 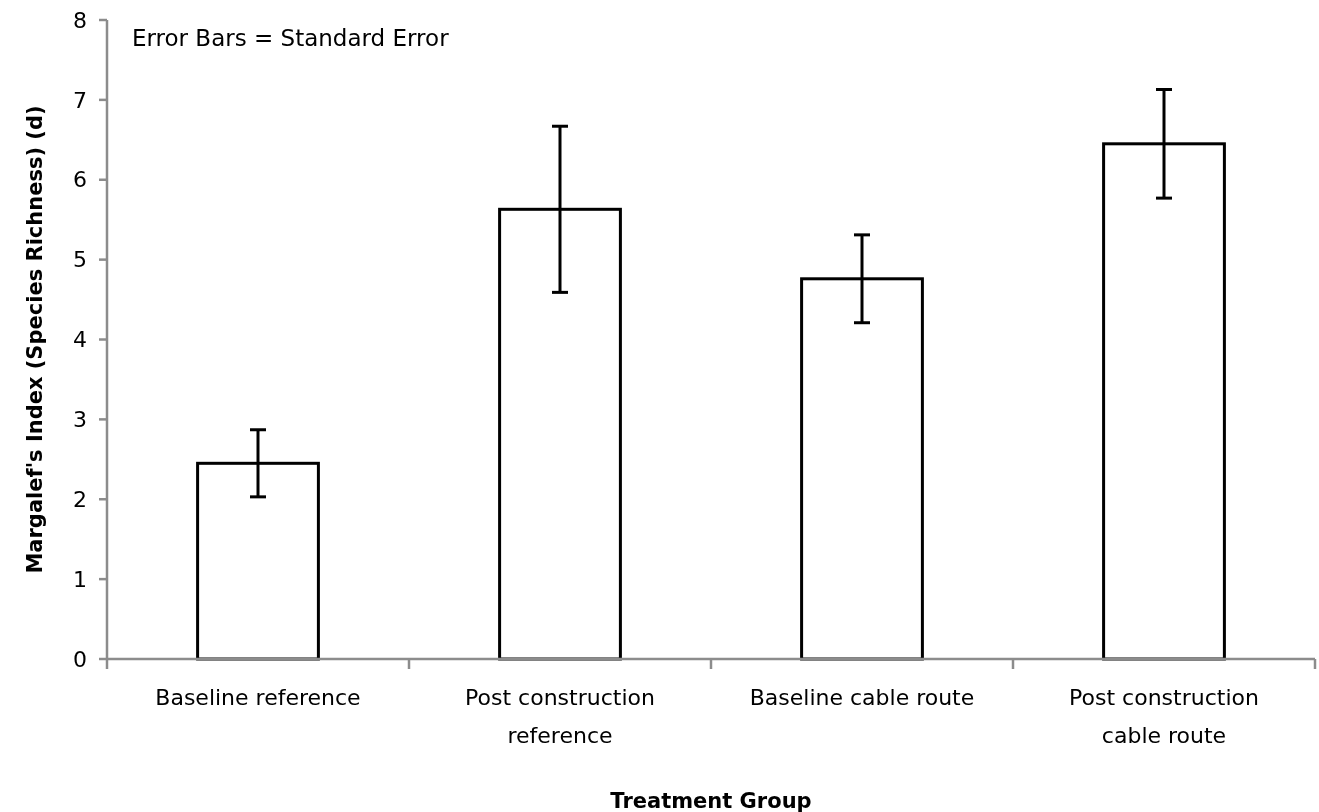 I want to click on y-tick-label: 2, so click(x=80, y=499).